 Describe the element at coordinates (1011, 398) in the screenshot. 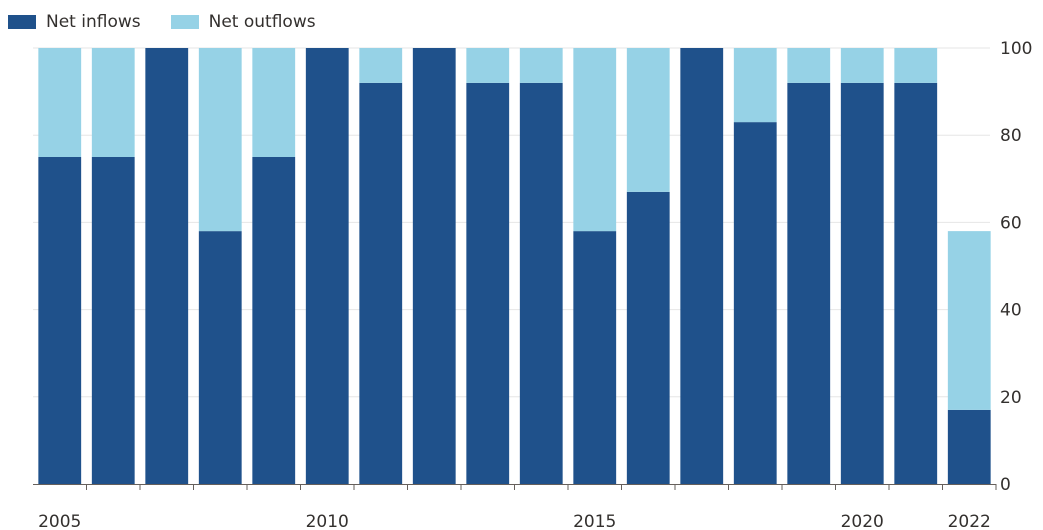

I see `y-tick-label-20: 20` at that location.